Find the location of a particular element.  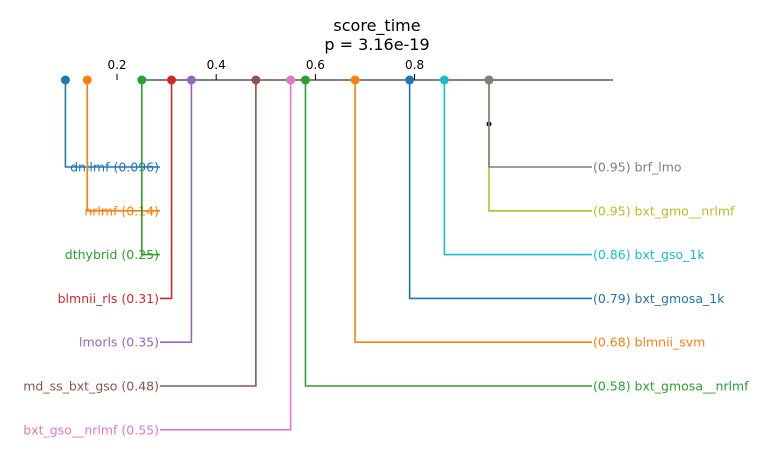

axis-ticks: 0.2 0.4 0.6 0.8 is located at coordinates (265, 69).